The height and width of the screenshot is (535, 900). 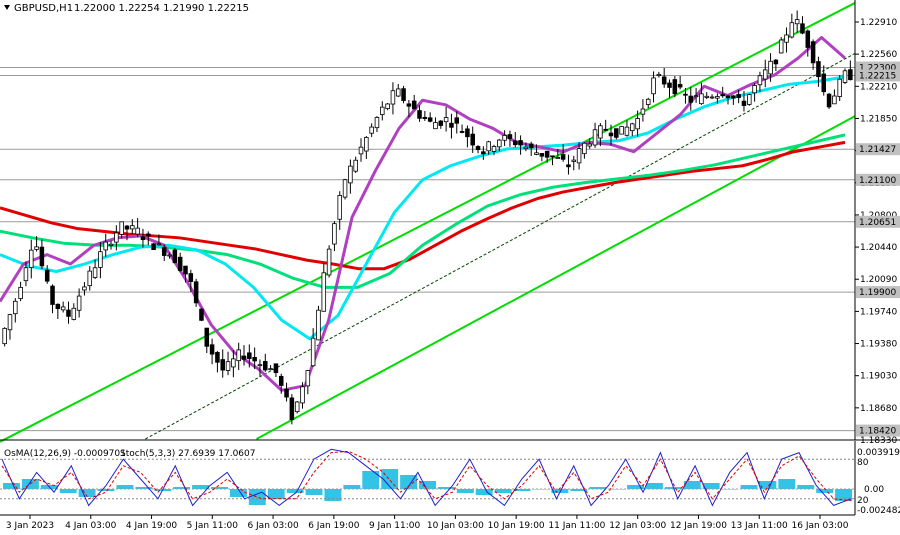 I want to click on time-tick-label: 10 Jan 19:00, so click(x=516, y=526).